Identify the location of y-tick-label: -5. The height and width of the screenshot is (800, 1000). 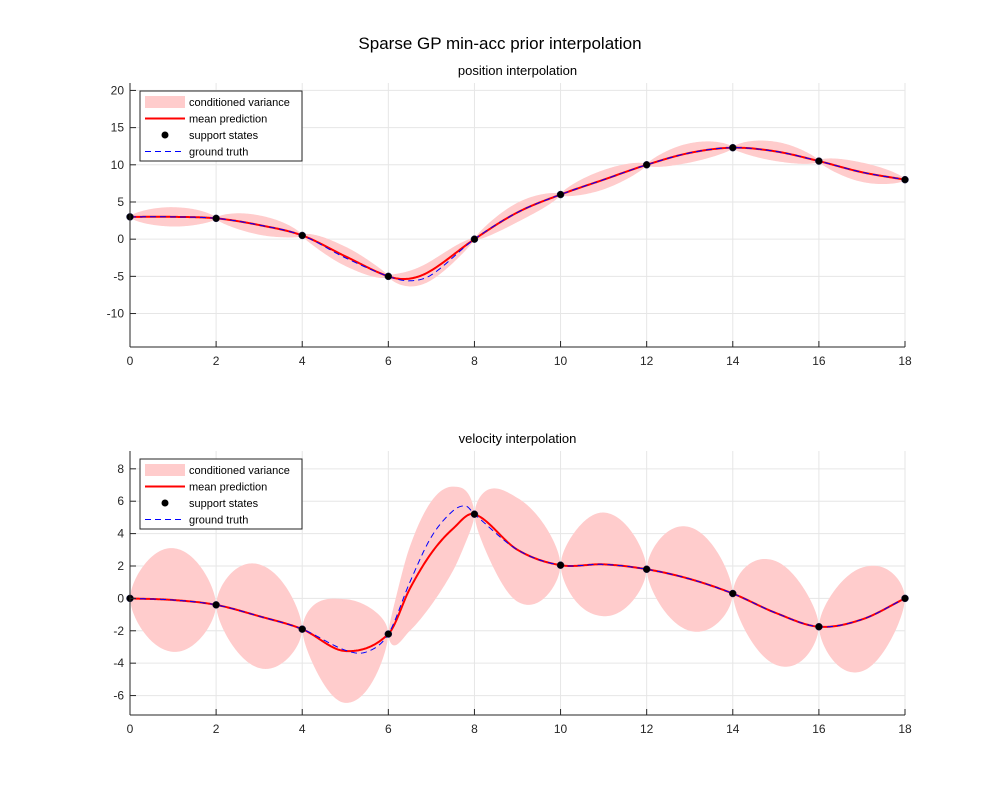
(118, 276).